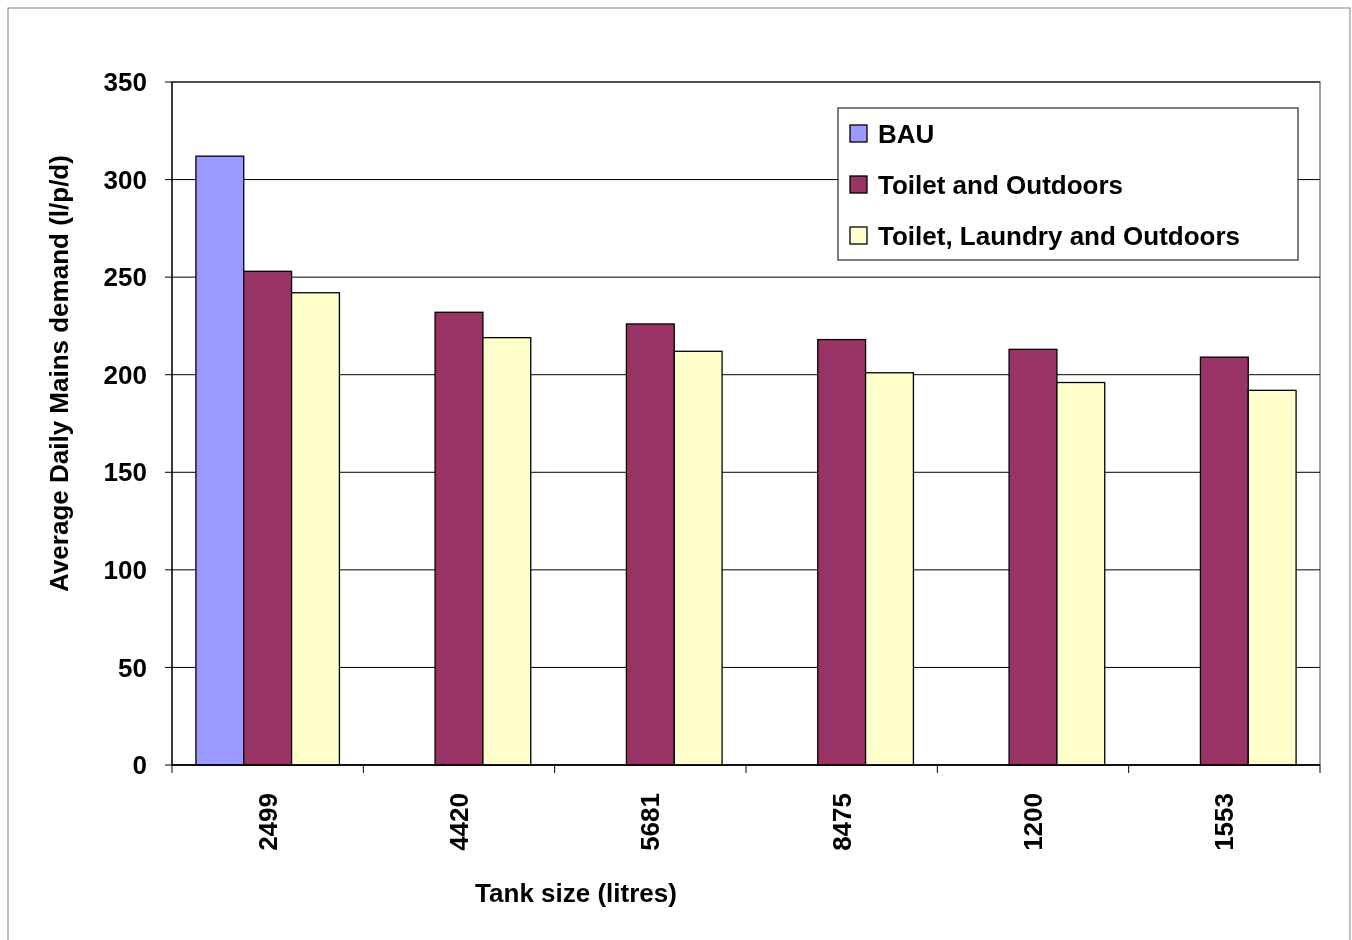 Image resolution: width=1352 pixels, height=940 pixels. I want to click on legend-label: Toilet, Laundry and Outdoors, so click(1059, 236).